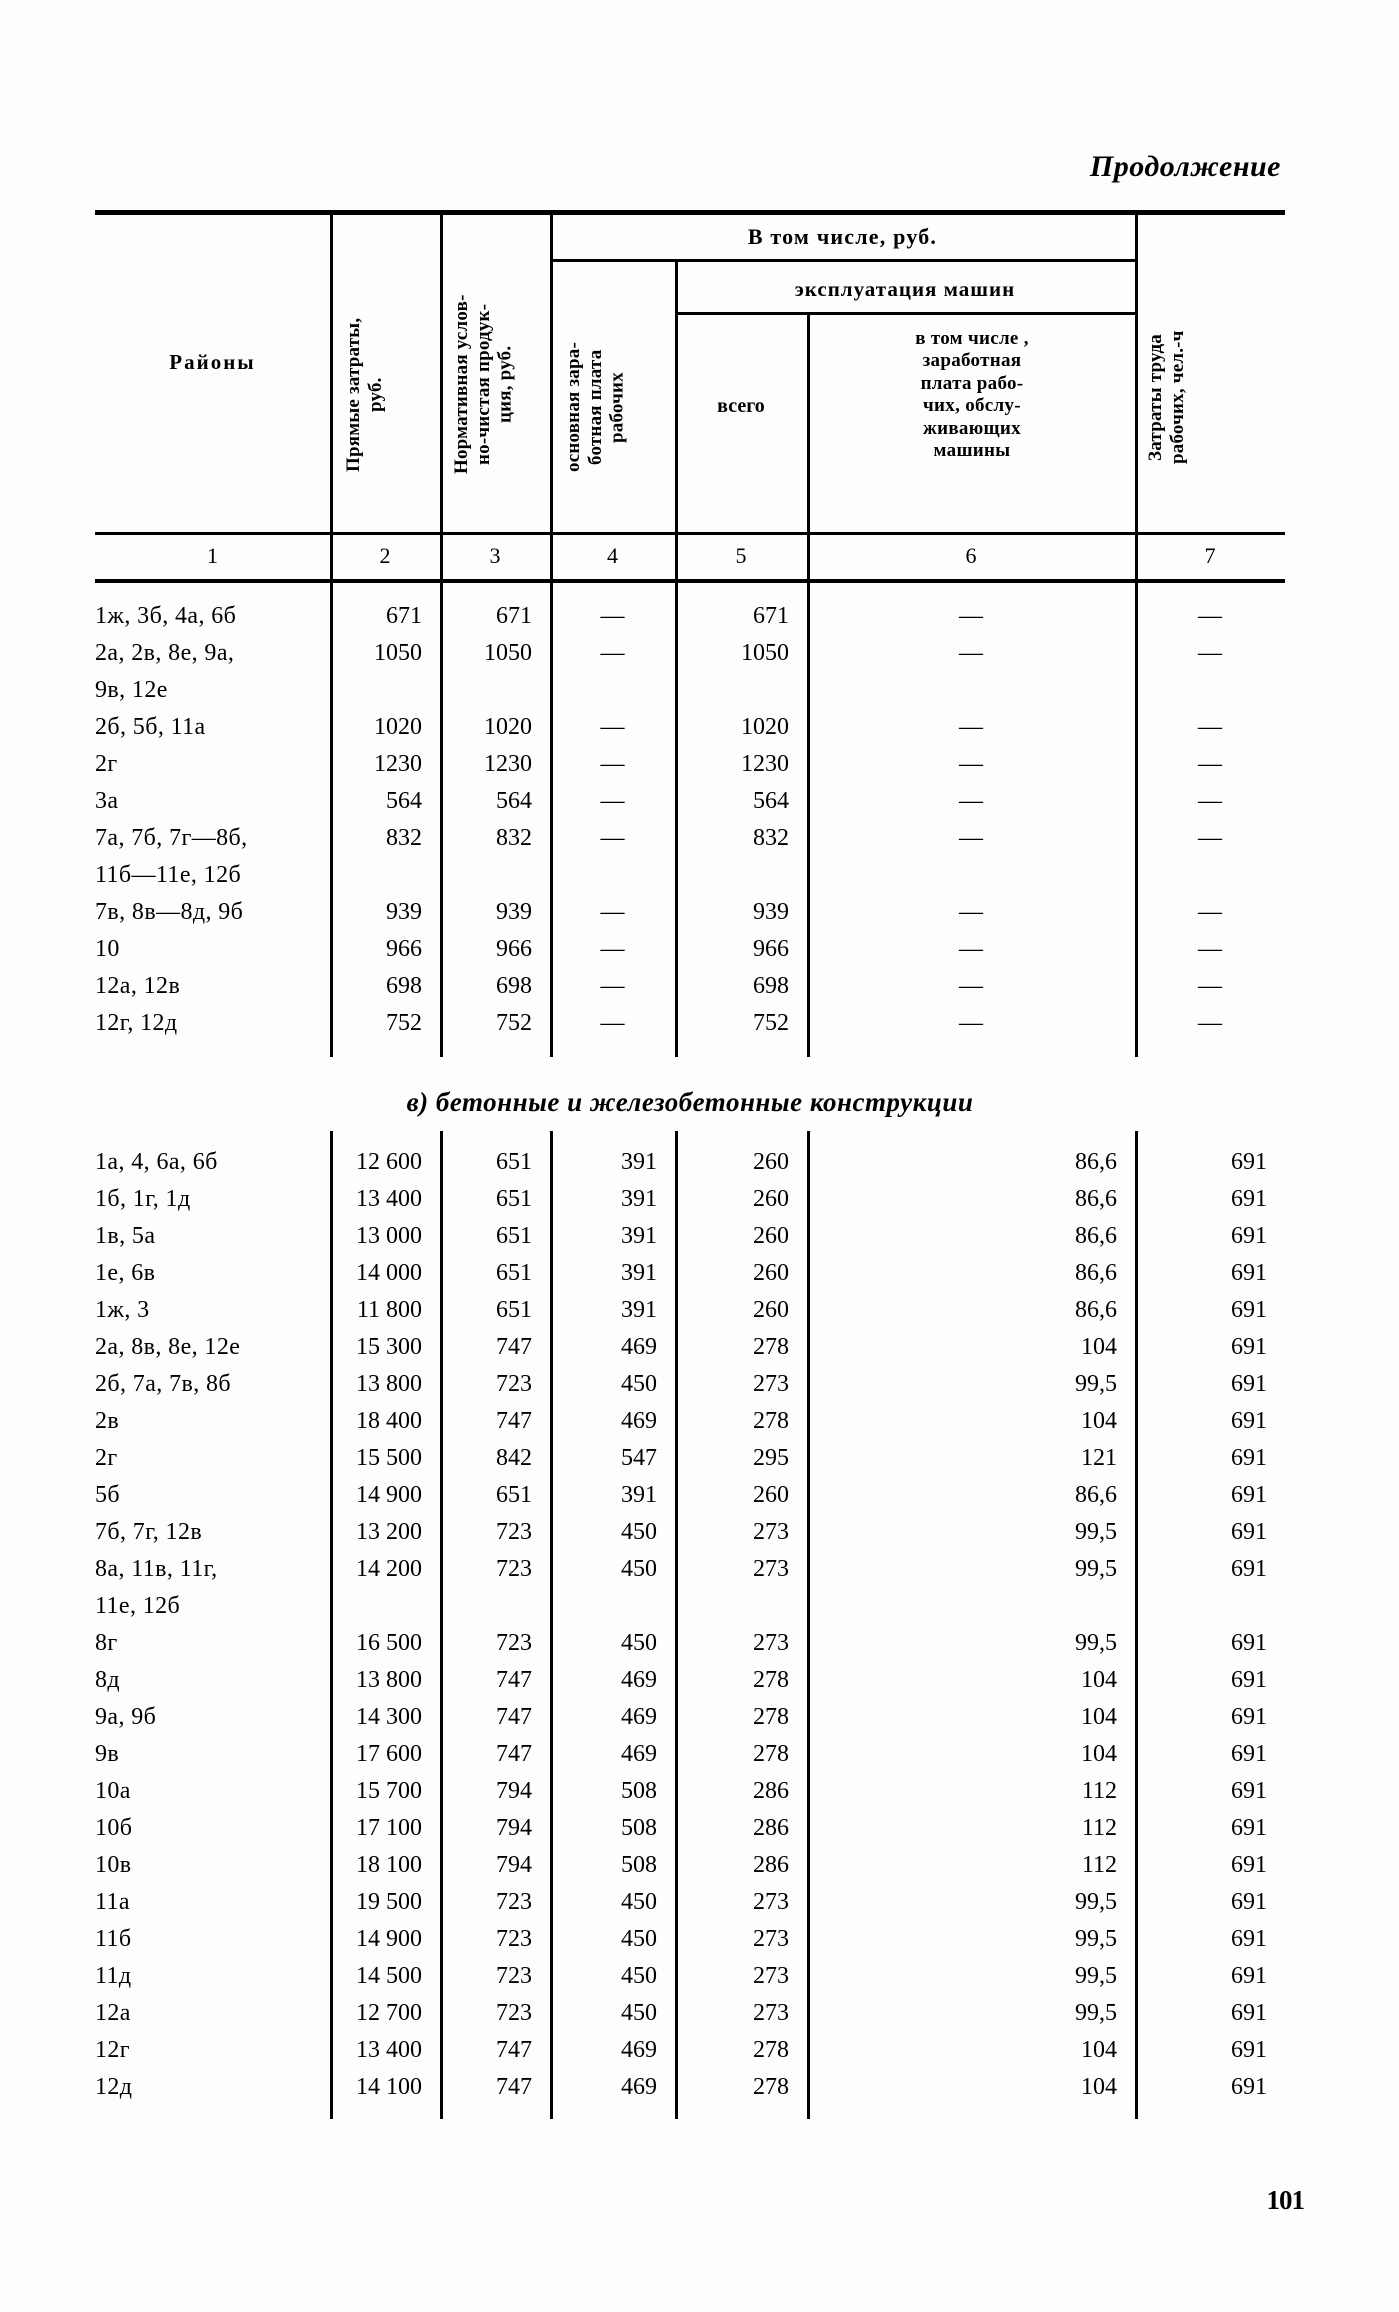  Describe the element at coordinates (212, 362) in the screenshot. I see `header-districts: Районы` at that location.